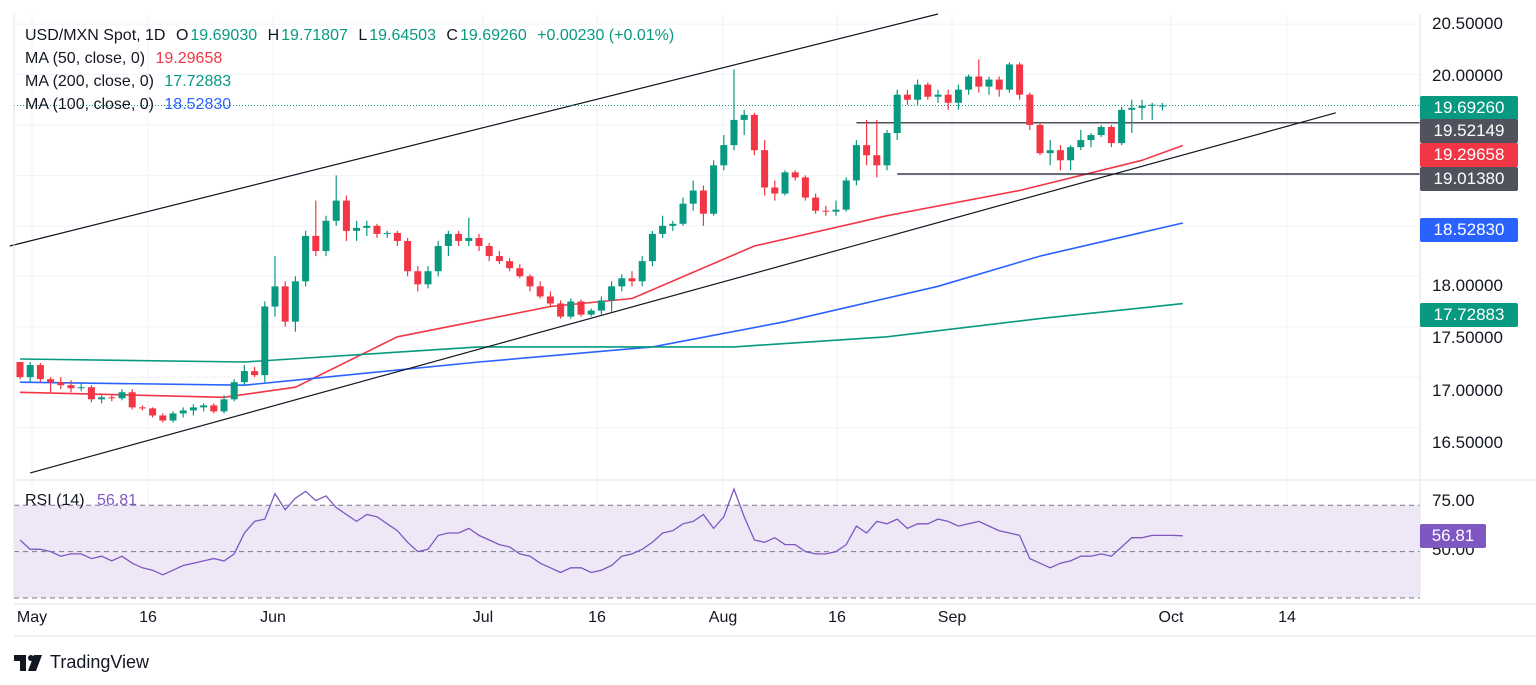  What do you see at coordinates (124, 59) in the screenshot?
I see `ma50-legend: MA (50, close, 0) 19.29658` at bounding box center [124, 59].